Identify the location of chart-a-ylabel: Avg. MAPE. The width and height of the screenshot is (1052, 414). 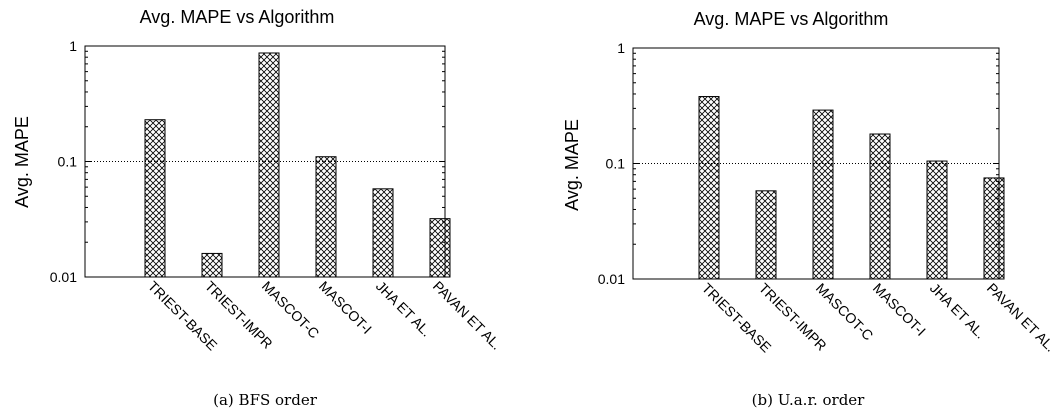
(22, 162).